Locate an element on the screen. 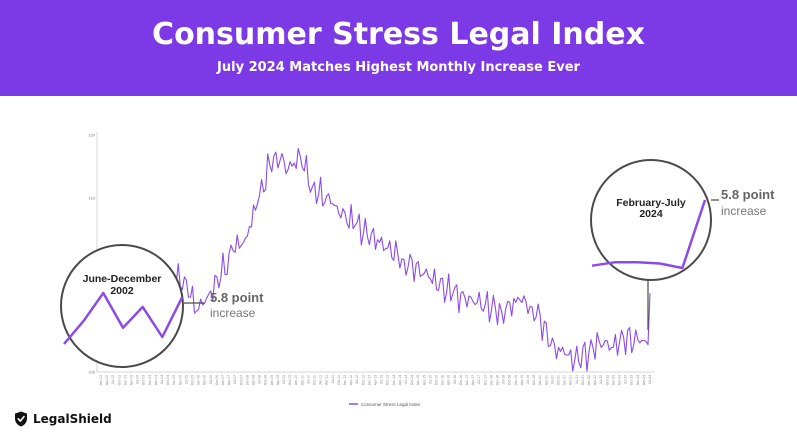  x-tick-label: Oct-17 is located at coordinates (485, 380).